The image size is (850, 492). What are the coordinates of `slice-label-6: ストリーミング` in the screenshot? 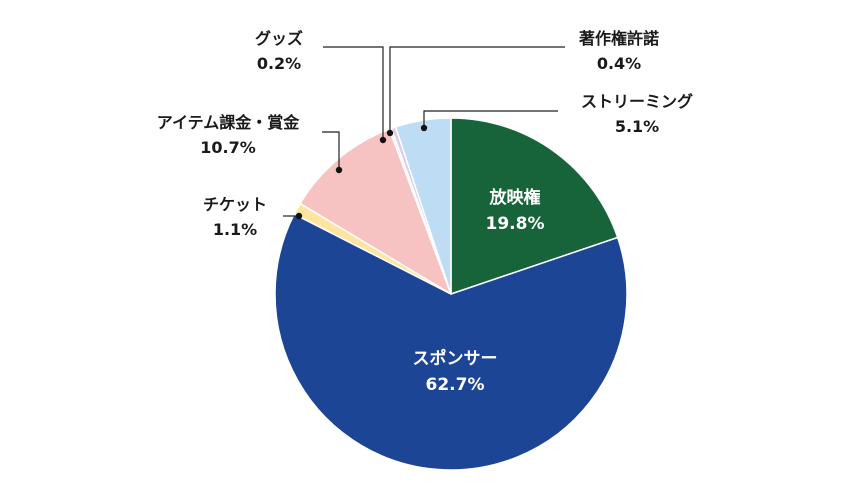 It's located at (637, 101).